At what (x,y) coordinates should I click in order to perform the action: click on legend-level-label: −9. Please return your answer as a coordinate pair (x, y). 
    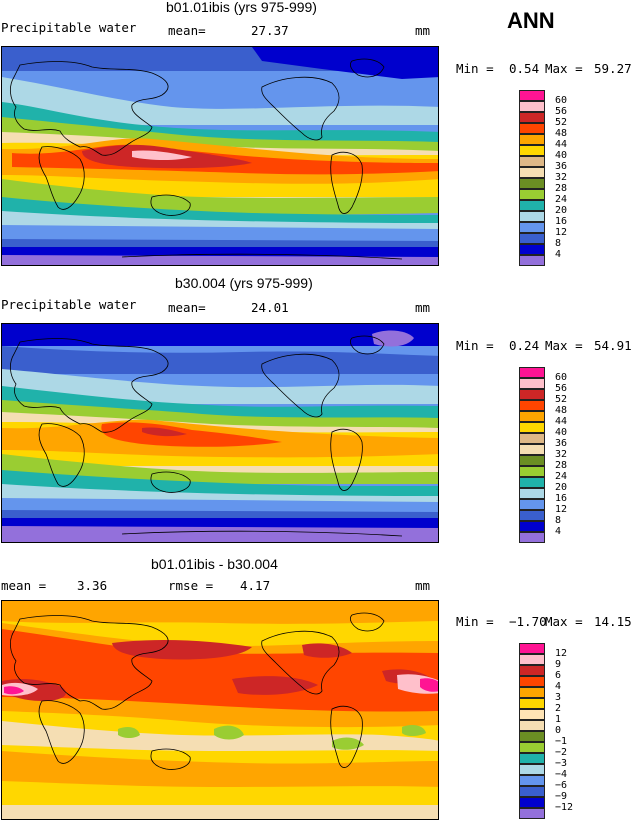
    Looking at the image, I should click on (561, 796).